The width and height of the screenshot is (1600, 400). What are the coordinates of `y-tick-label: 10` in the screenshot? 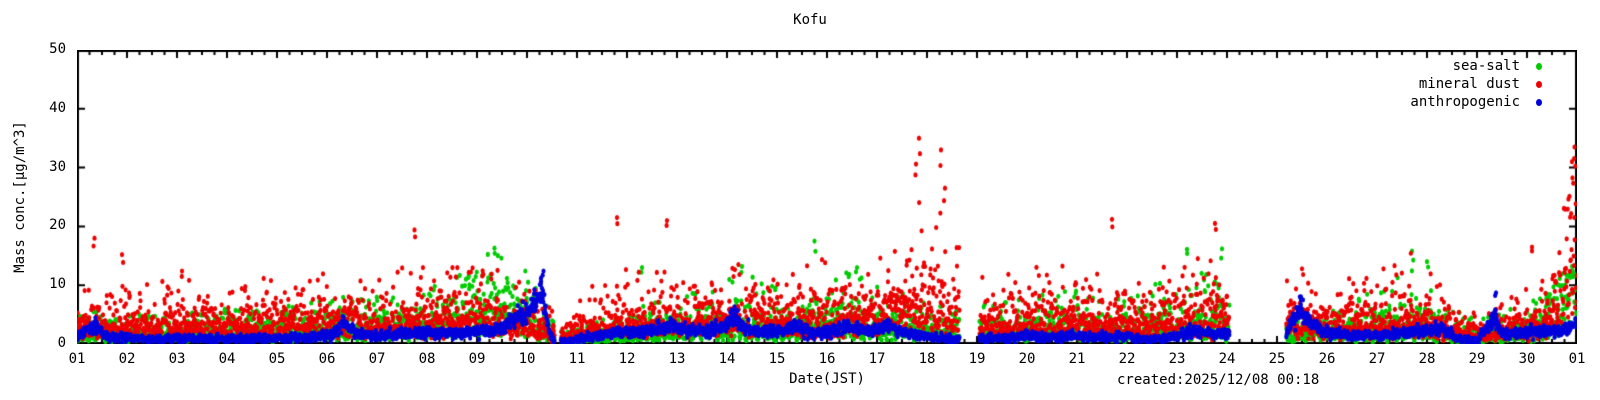 It's located at (57, 284).